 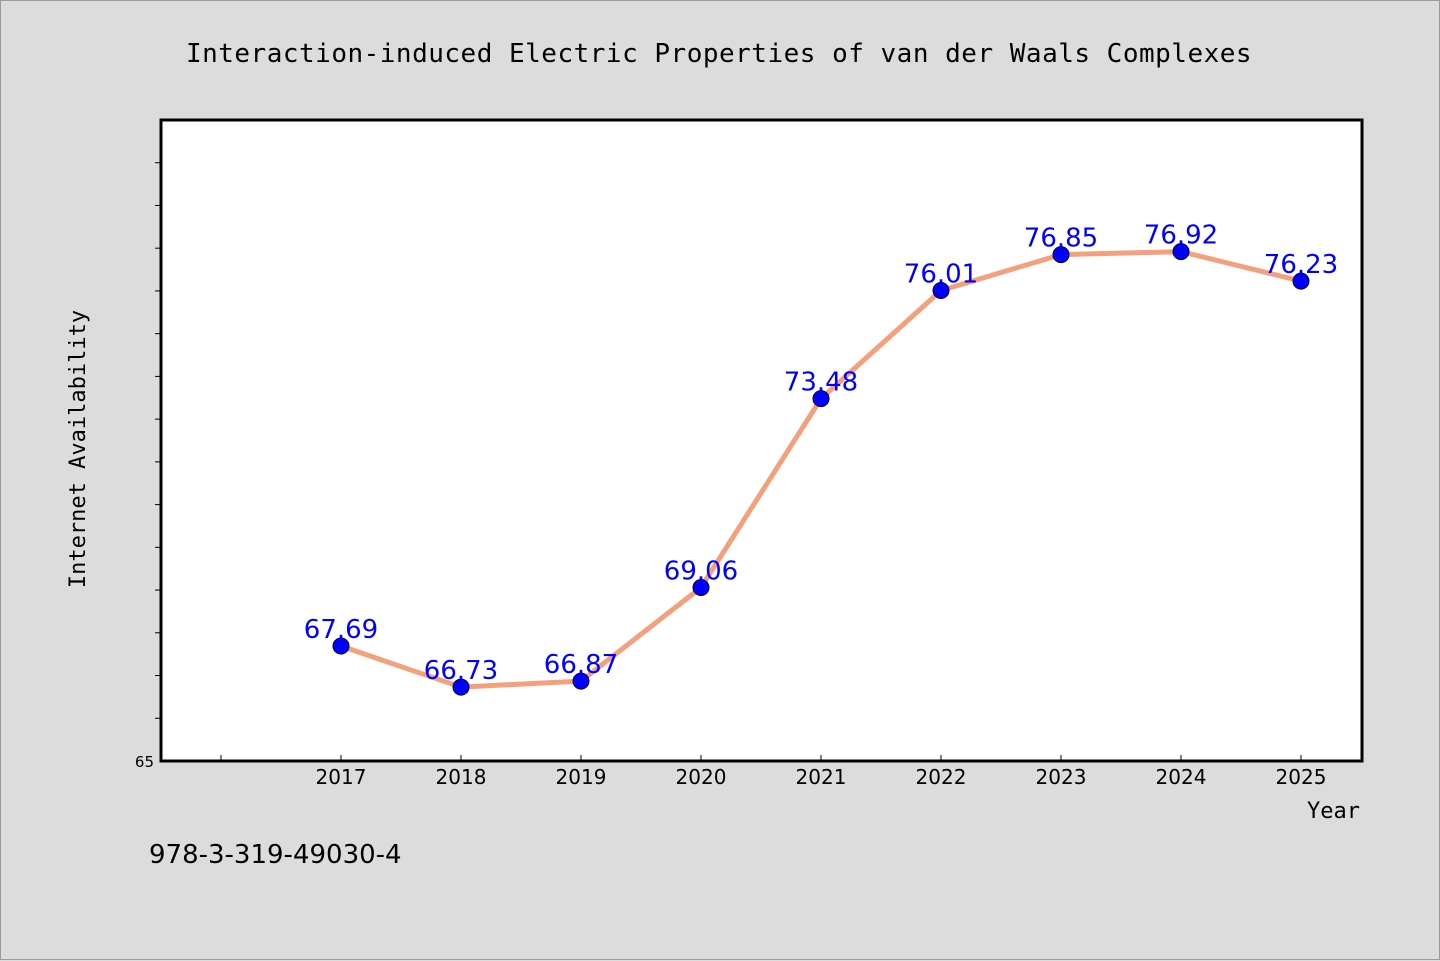 What do you see at coordinates (701, 777) in the screenshot?
I see `x-tick-label: 2020` at bounding box center [701, 777].